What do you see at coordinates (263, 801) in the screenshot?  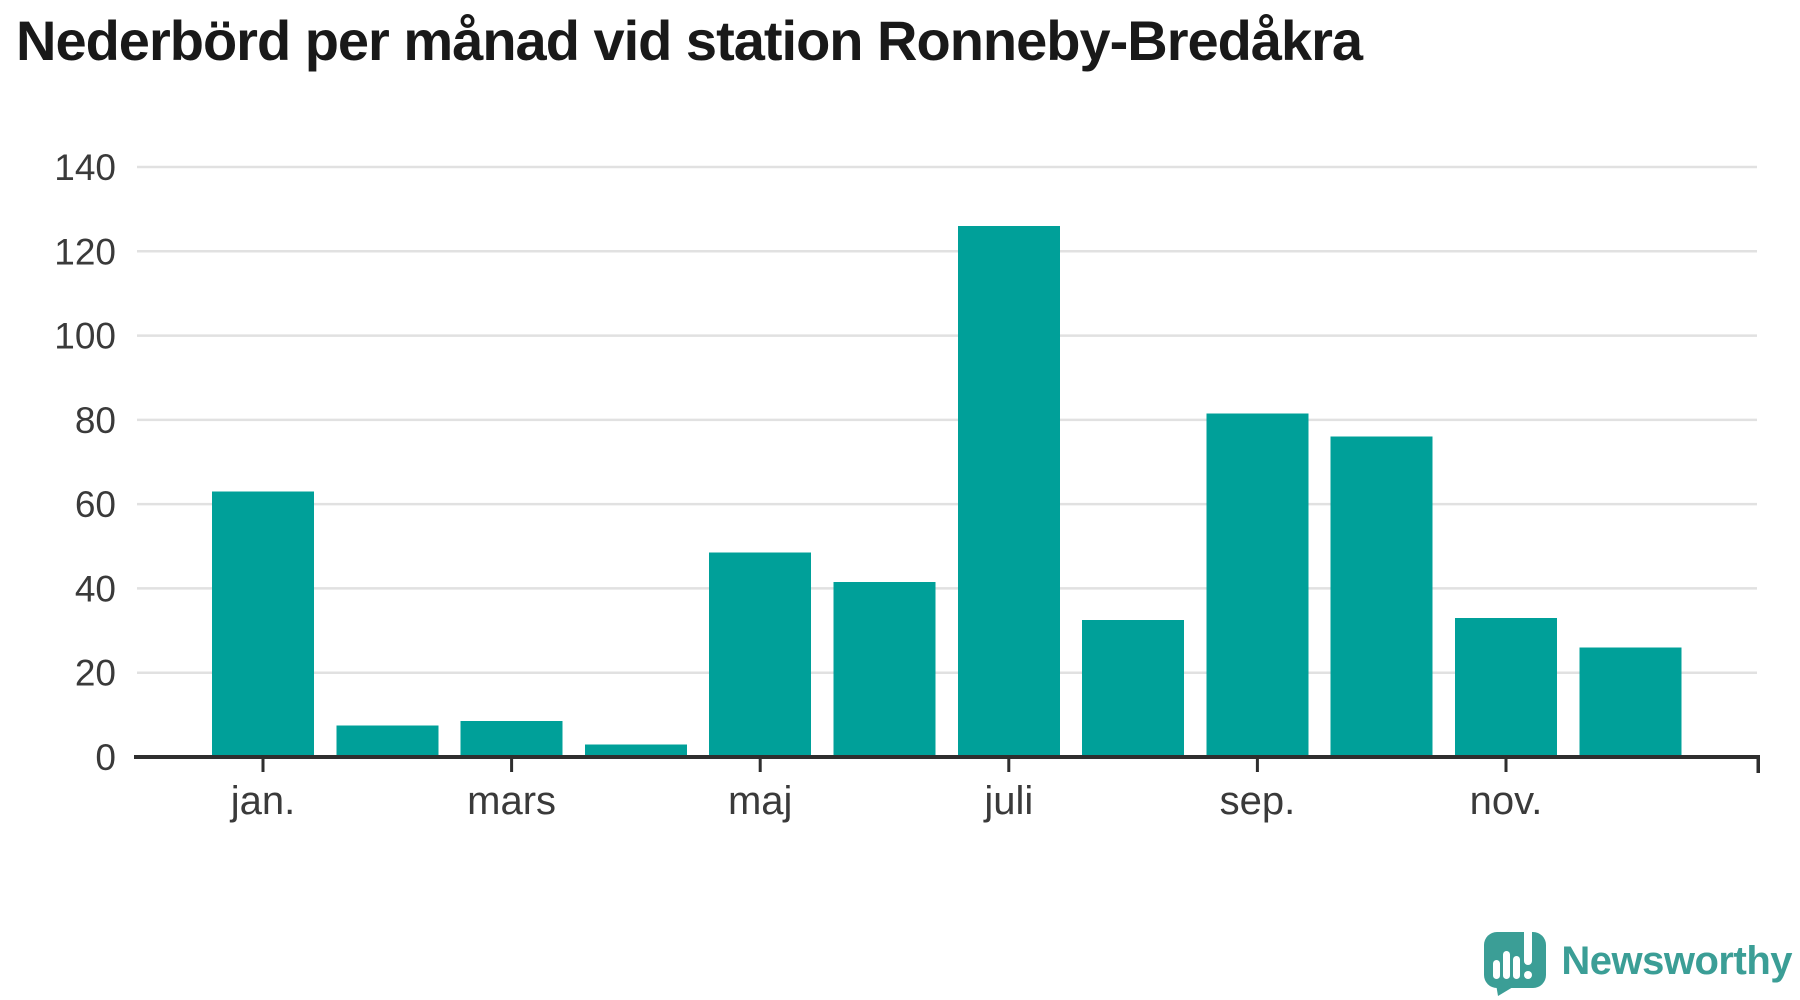 I see `x-tick-label: jan.` at bounding box center [263, 801].